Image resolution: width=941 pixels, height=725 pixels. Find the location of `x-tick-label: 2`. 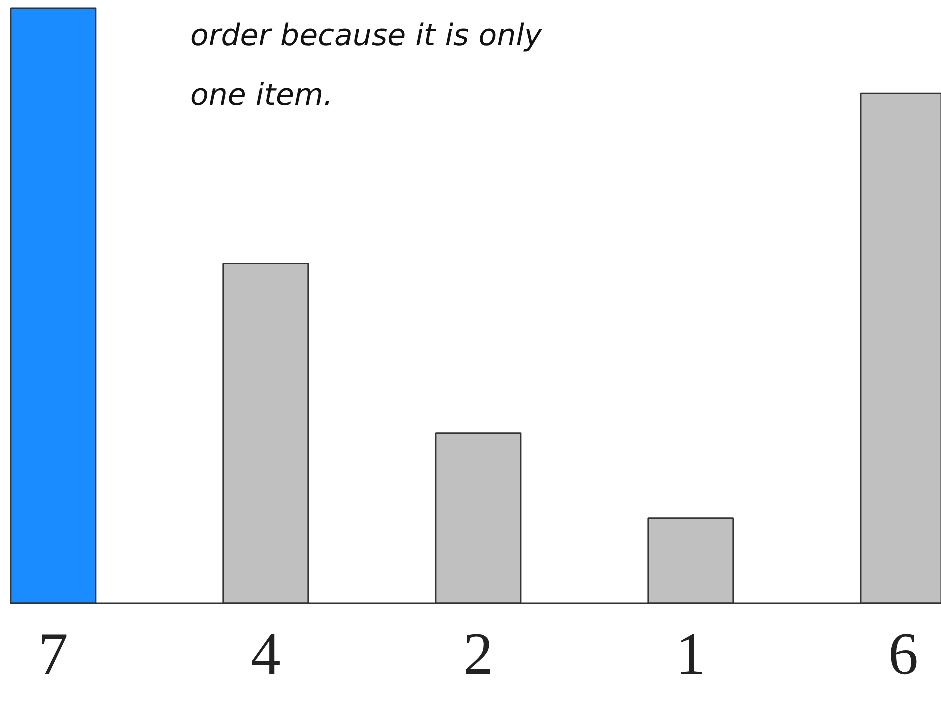

x-tick-label: 2 is located at coordinates (478, 654).